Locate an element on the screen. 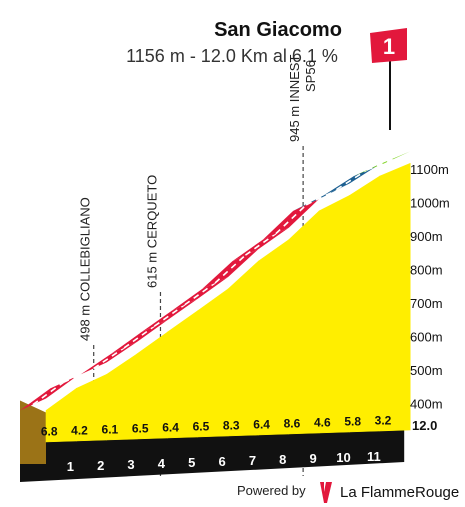 The width and height of the screenshot is (465, 507). powered-by-label: Powered by is located at coordinates (271, 490).